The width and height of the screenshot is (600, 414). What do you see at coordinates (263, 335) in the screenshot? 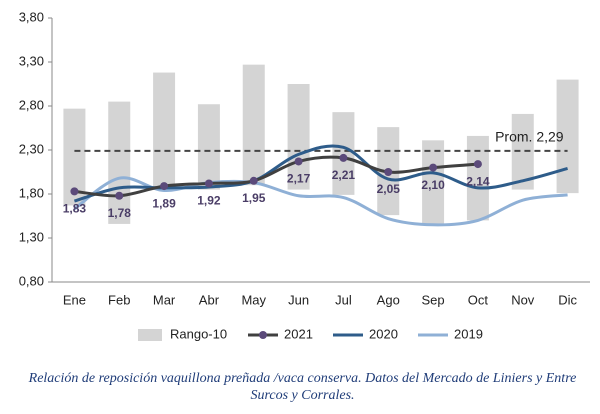
I see `legend-marker` at bounding box center [263, 335].